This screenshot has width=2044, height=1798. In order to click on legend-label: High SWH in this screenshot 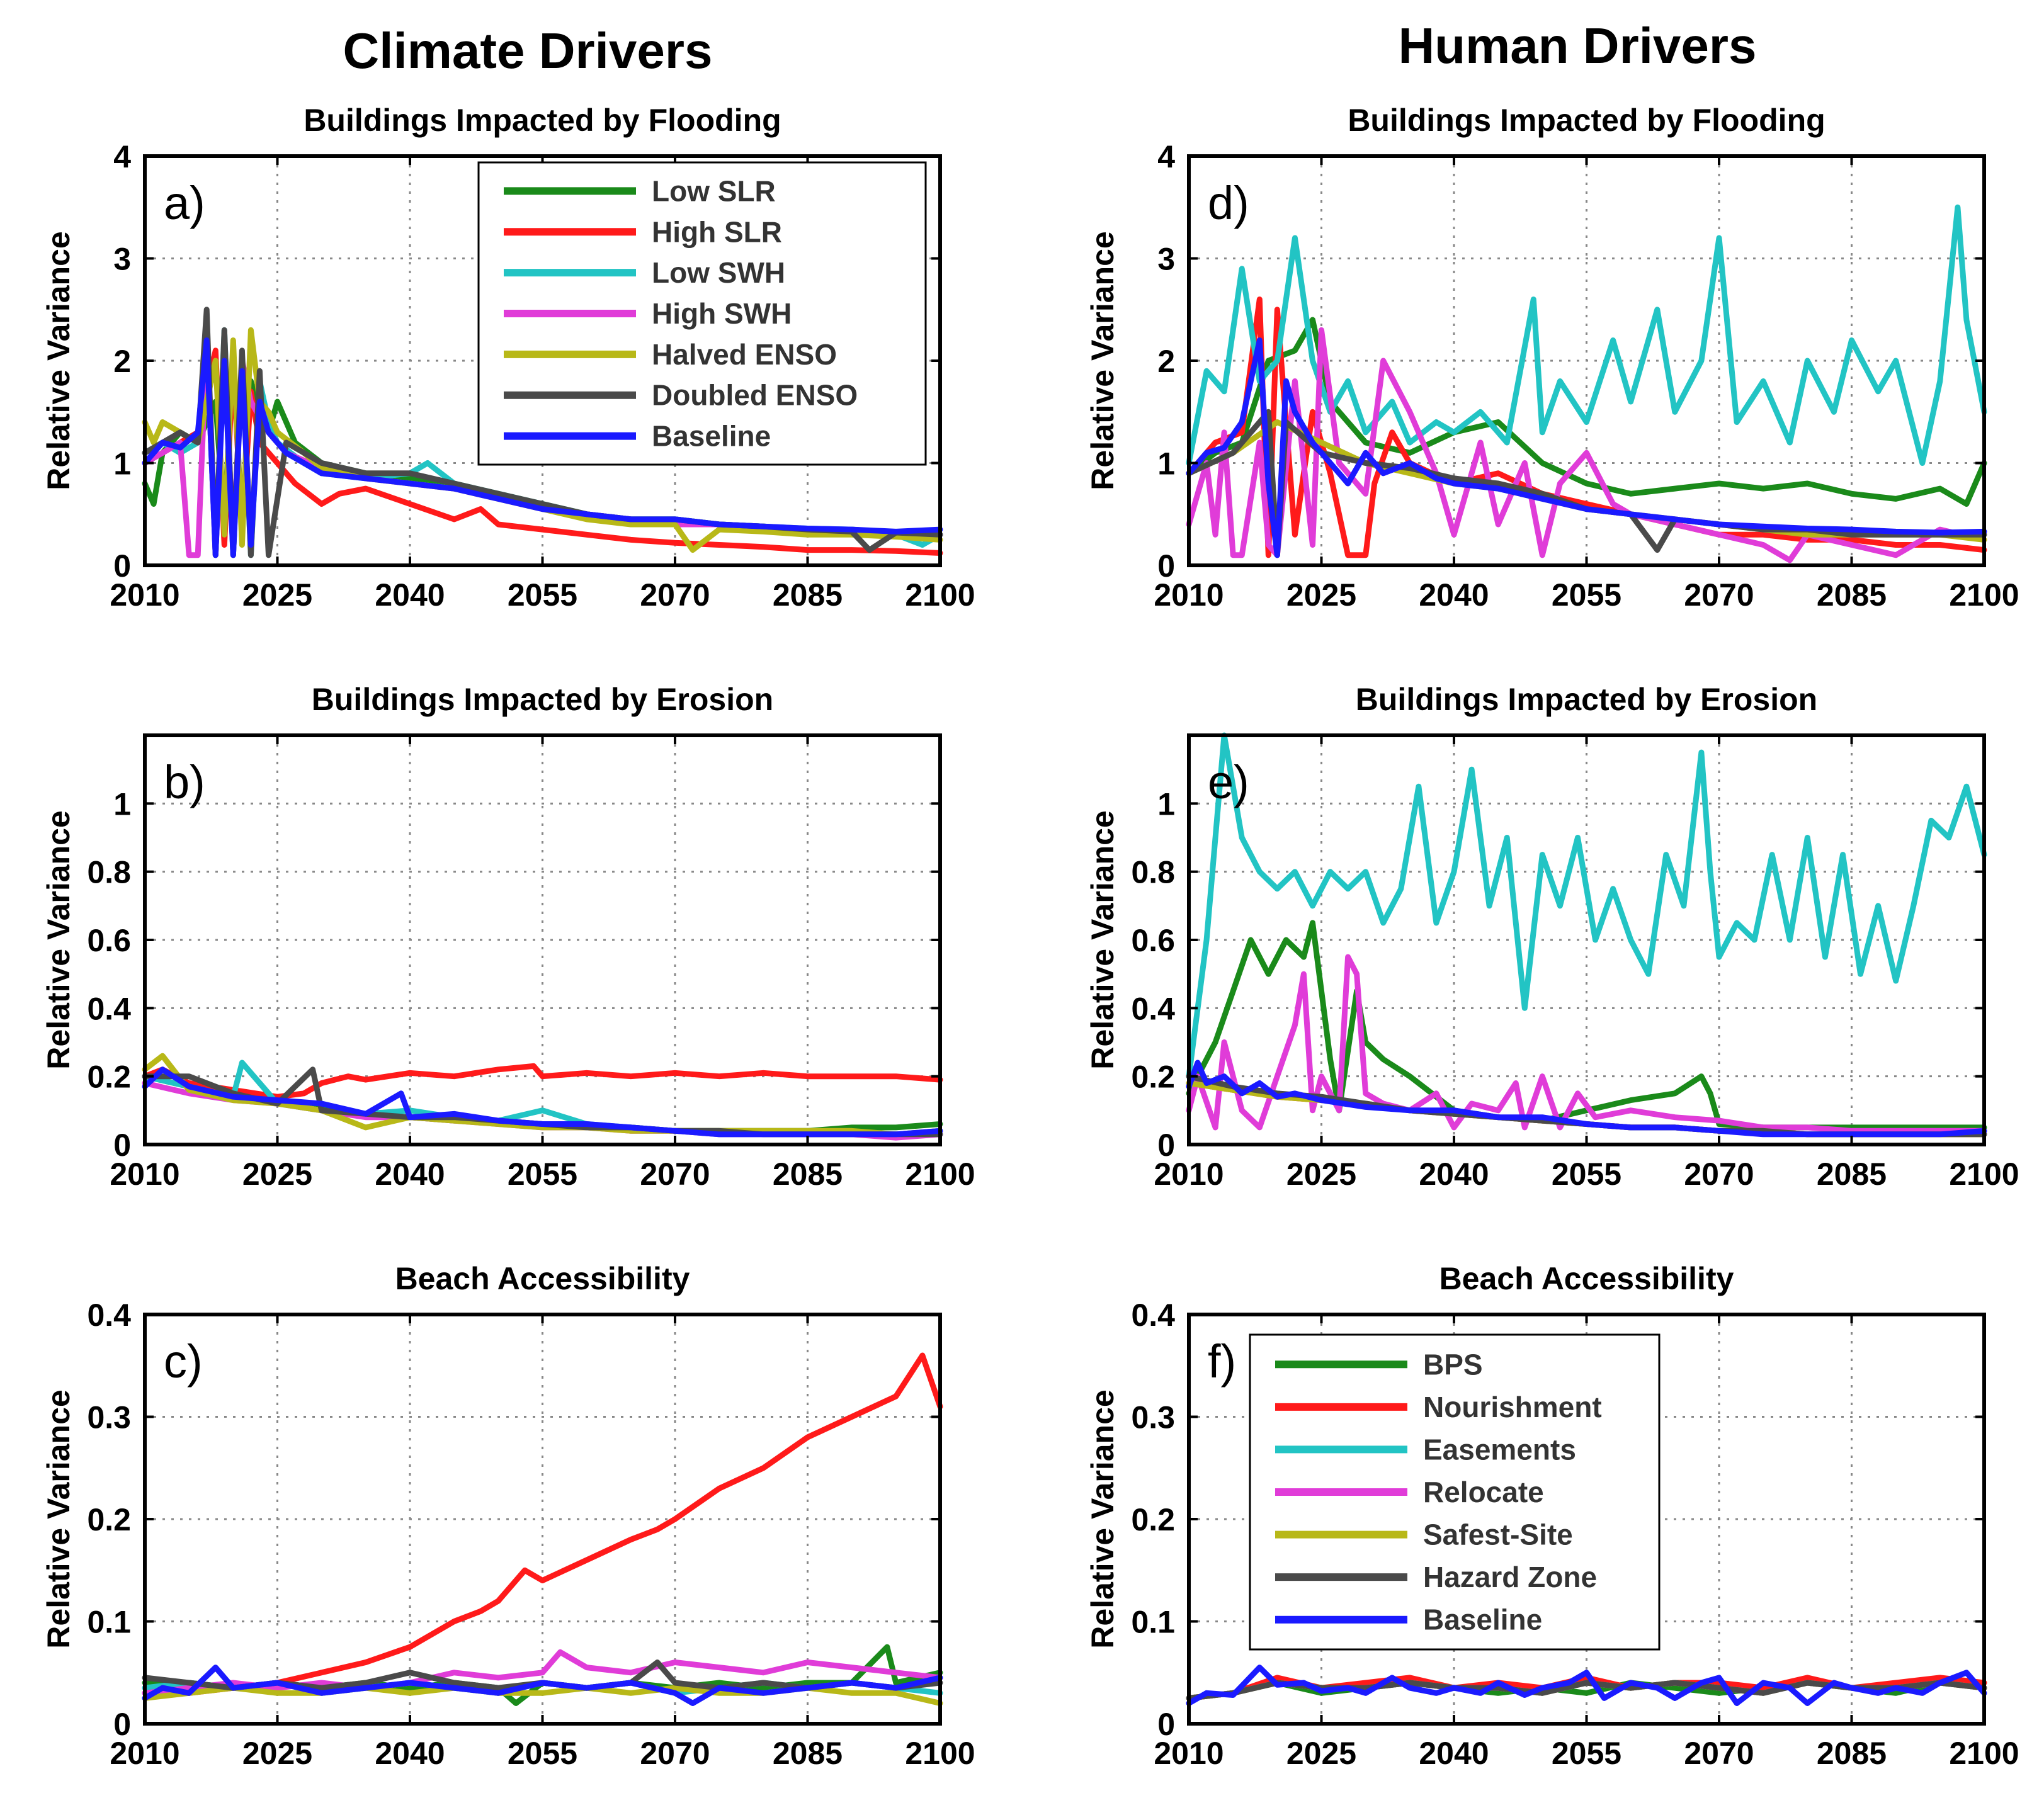, I will do `click(722, 313)`.